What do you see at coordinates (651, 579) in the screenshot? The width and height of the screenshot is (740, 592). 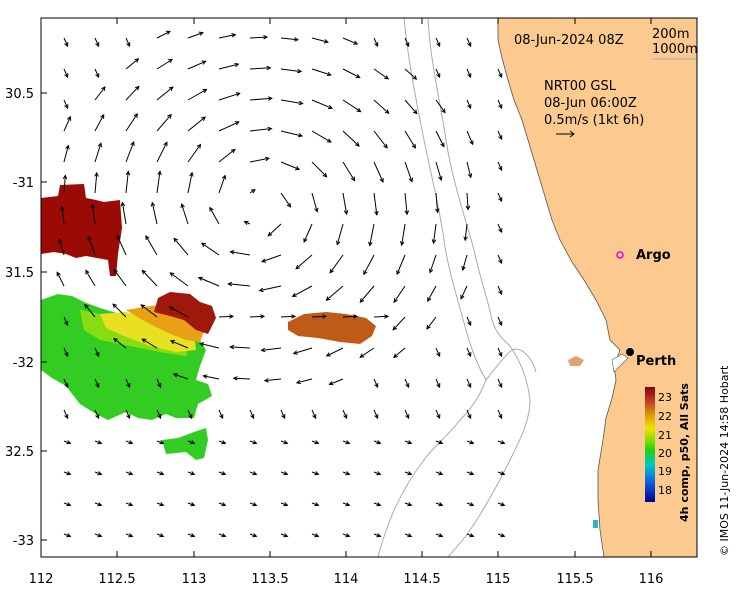 I see `x-tick-label: 116` at bounding box center [651, 579].